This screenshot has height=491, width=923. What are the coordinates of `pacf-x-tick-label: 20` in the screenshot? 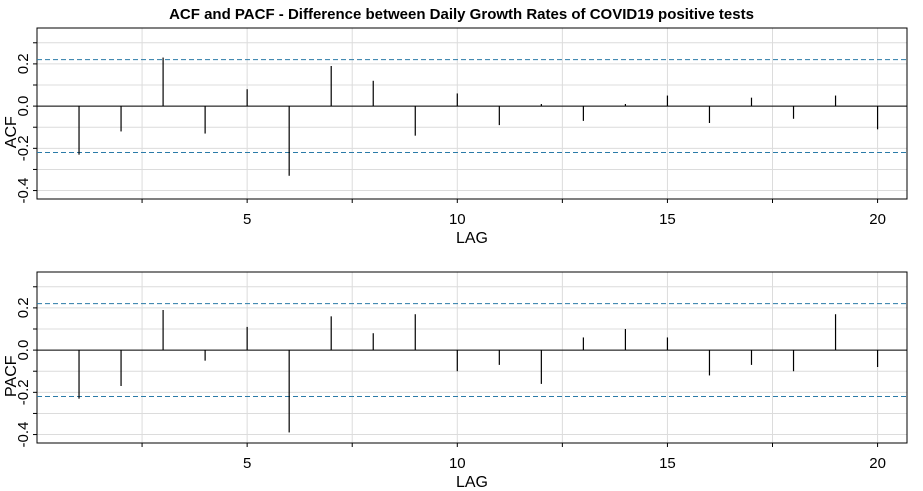 It's located at (877, 463).